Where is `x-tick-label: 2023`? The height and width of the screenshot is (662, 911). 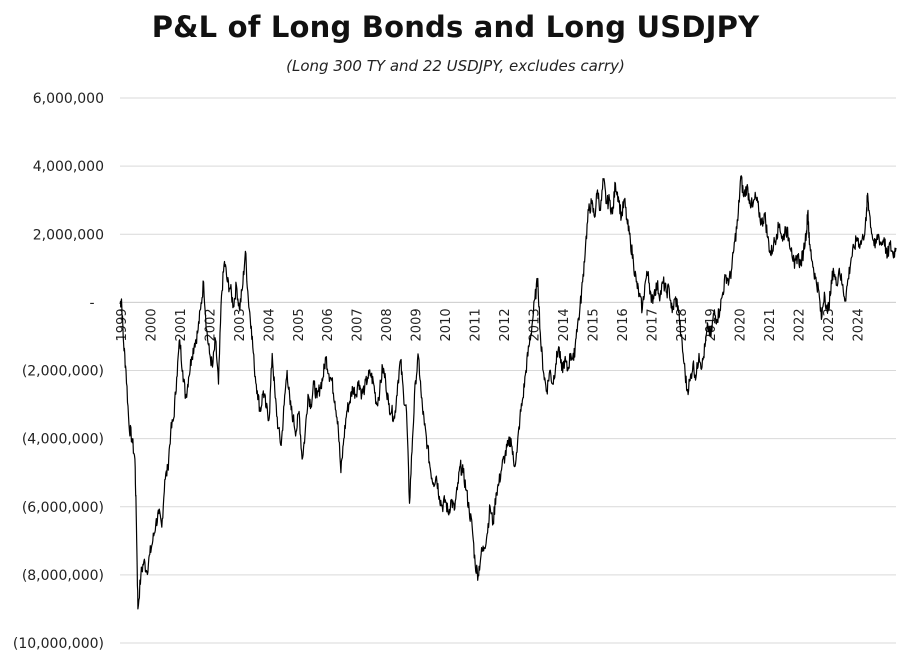 x-tick-label: 2023 is located at coordinates (829, 324).